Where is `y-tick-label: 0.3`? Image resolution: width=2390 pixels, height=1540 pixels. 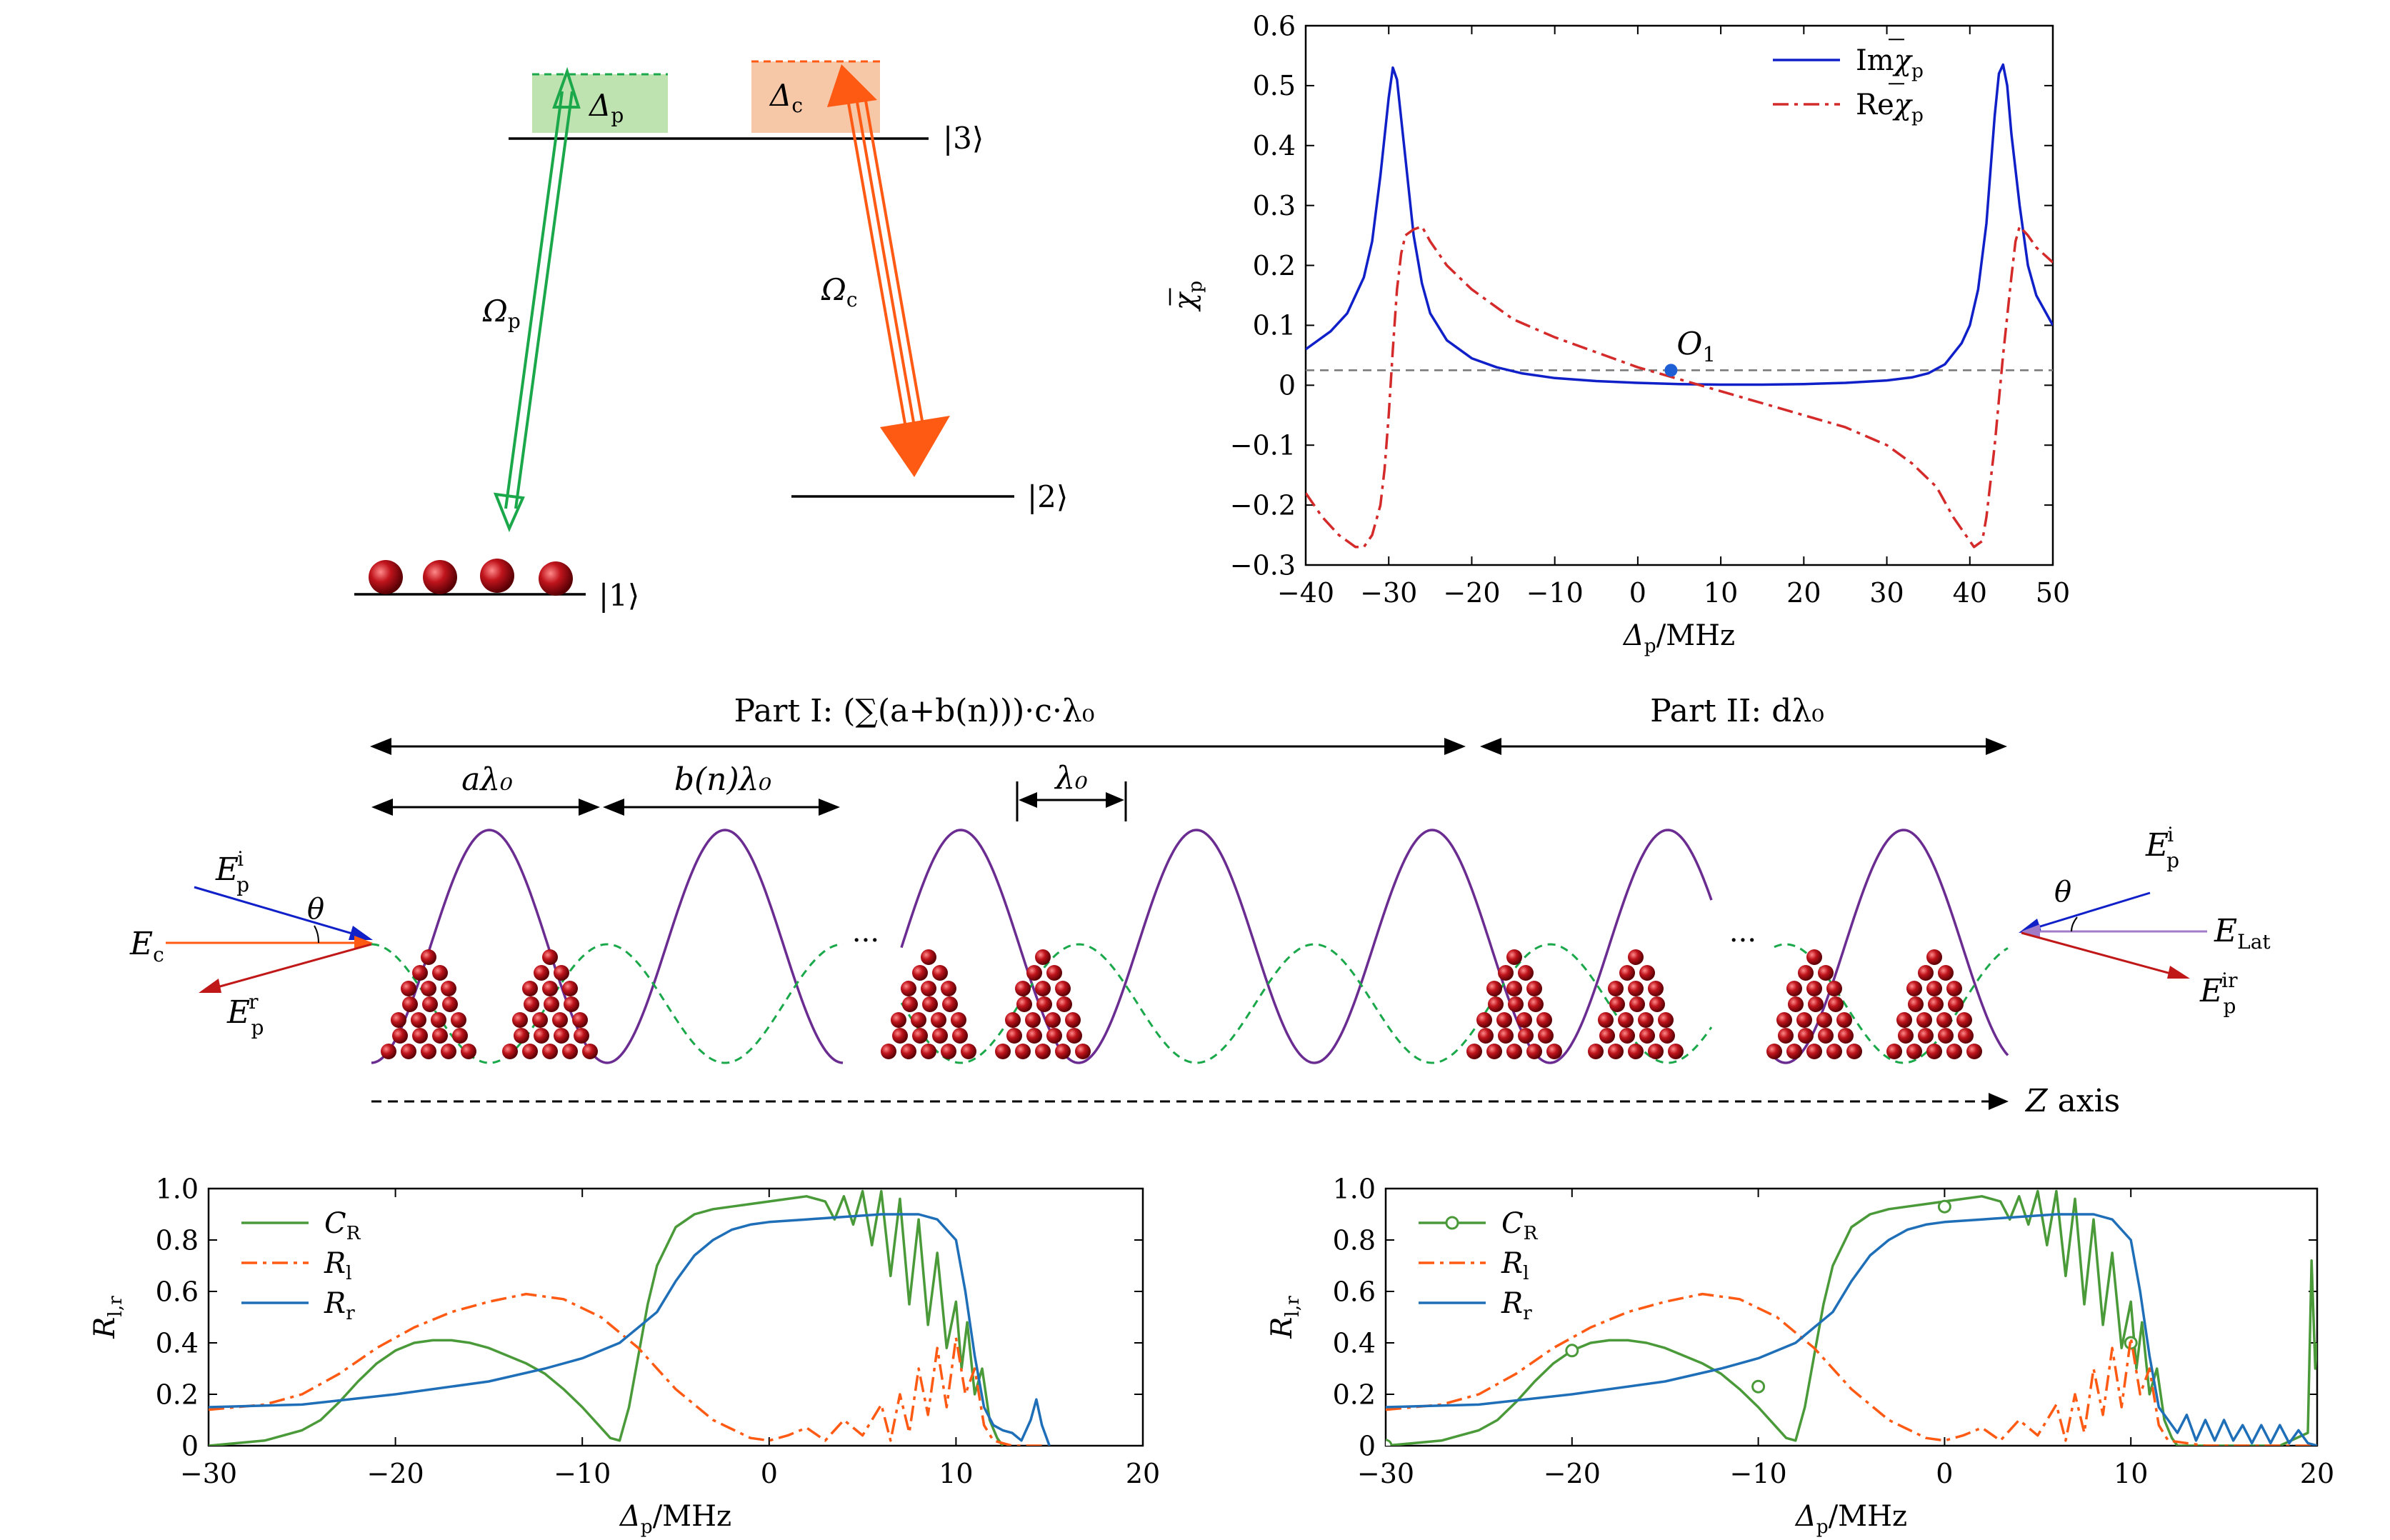 y-tick-label: 0.3 is located at coordinates (1274, 205).